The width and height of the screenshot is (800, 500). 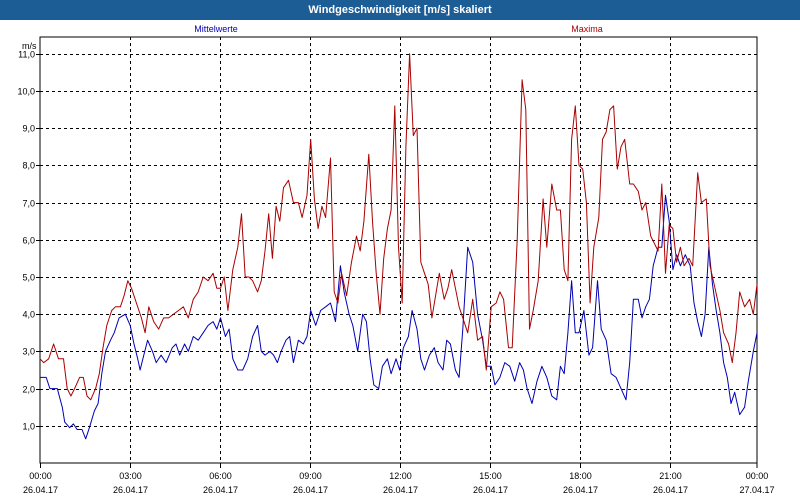 What do you see at coordinates (28, 315) in the screenshot?
I see `y-tick-label: 4,0` at bounding box center [28, 315].